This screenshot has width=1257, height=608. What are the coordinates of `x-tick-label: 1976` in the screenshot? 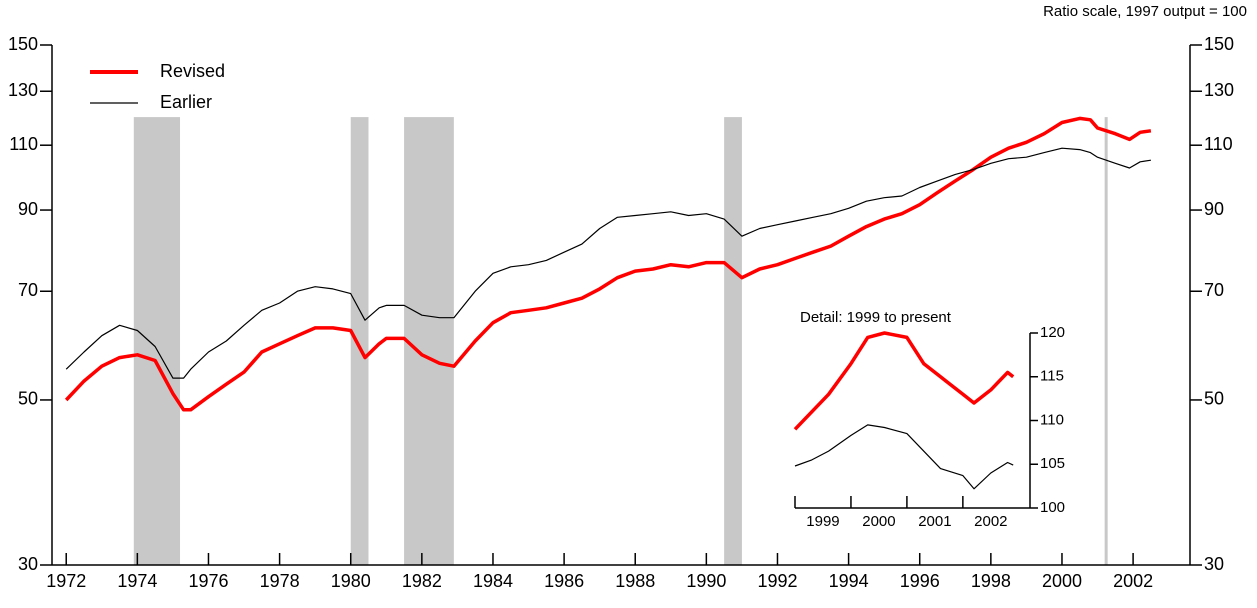 It's located at (208, 581).